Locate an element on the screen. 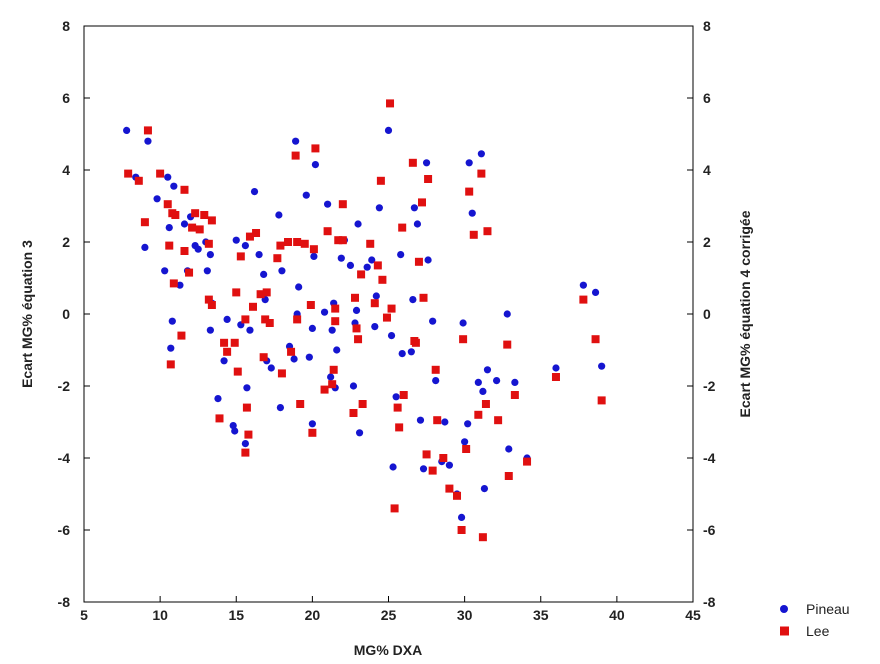  y-tick-label-right: 2 is located at coordinates (707, 242).